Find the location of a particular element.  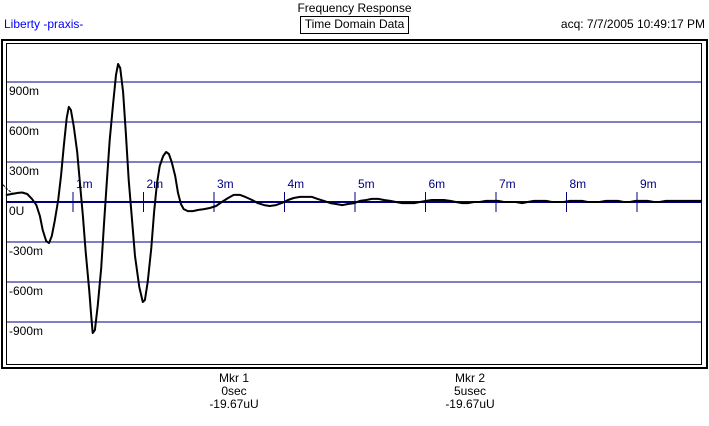

marker-2-value: -19.67uU is located at coordinates (470, 404).